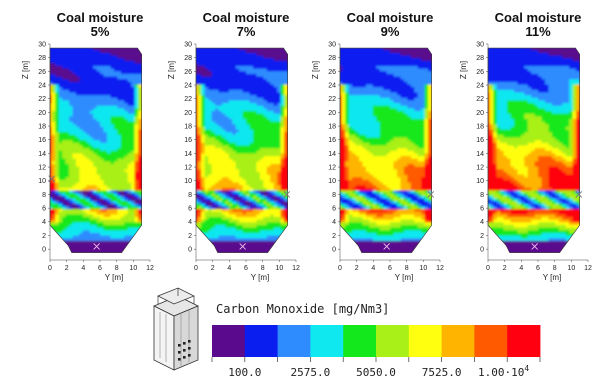 This screenshot has height=383, width=593. I want to click on y-axis-label: Y [m], so click(114, 277).